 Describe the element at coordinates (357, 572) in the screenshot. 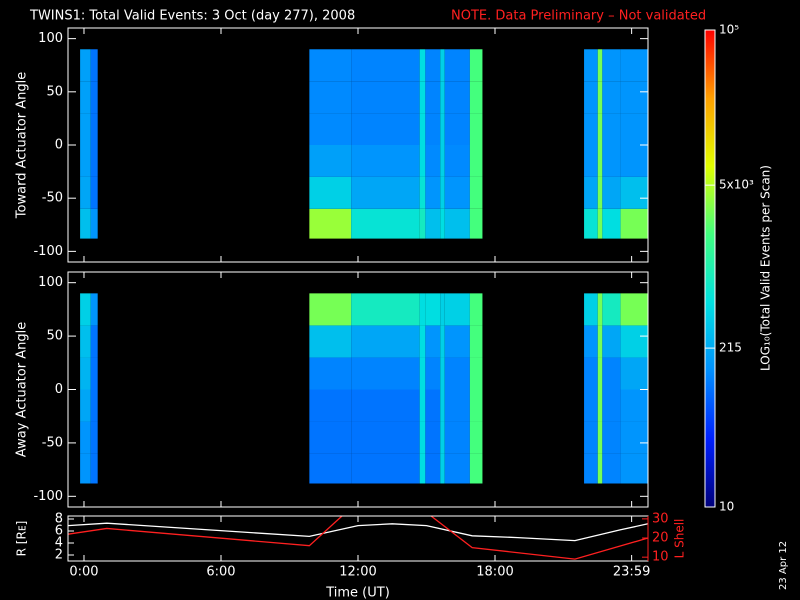

I see `x-tick-label: 12:00` at that location.